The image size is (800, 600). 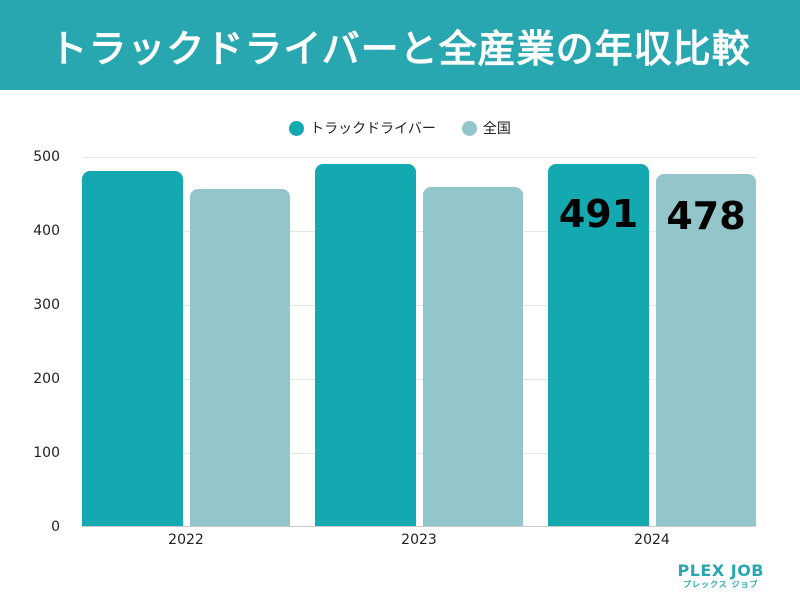 What do you see at coordinates (598, 214) in the screenshot?
I see `data-label-2024-truck-driver: 491` at bounding box center [598, 214].